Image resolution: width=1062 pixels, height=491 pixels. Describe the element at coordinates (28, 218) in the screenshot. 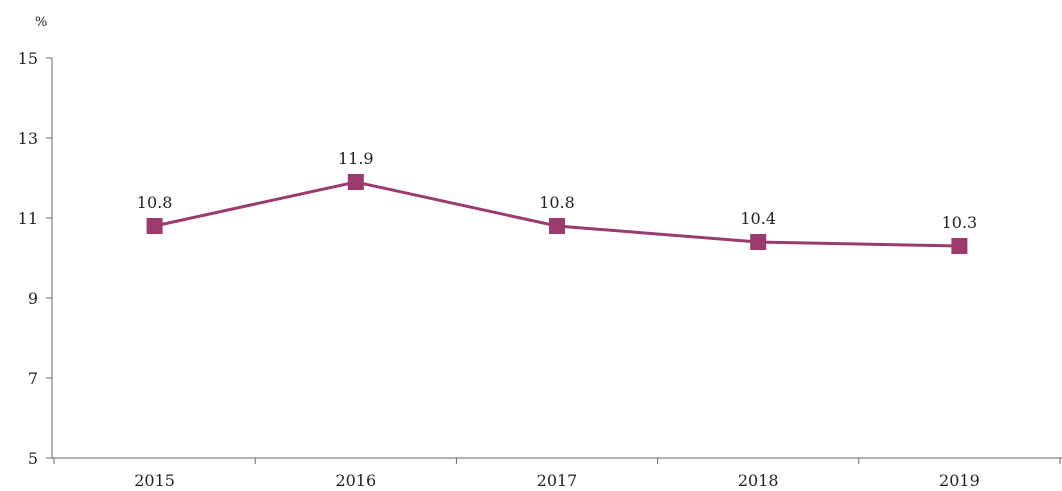

I see `y-tick-label: 11` at that location.